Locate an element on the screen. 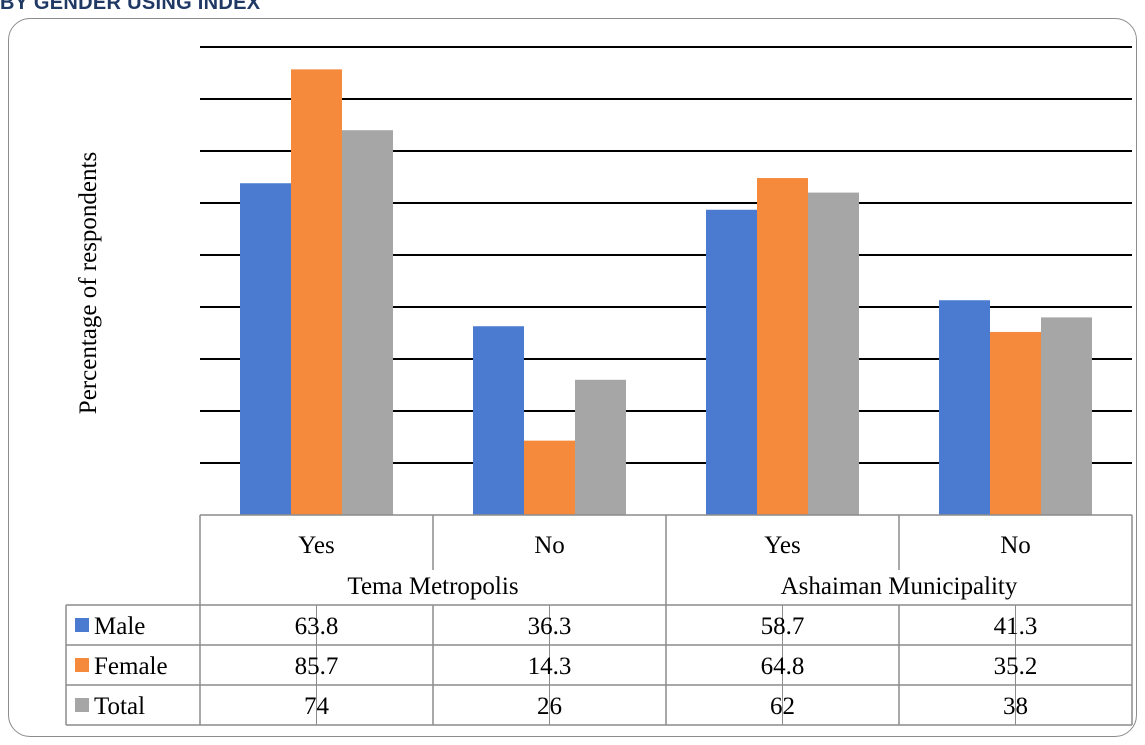 Image resolution: width=1145 pixels, height=745 pixels. legend-key-female is located at coordinates (82, 665).